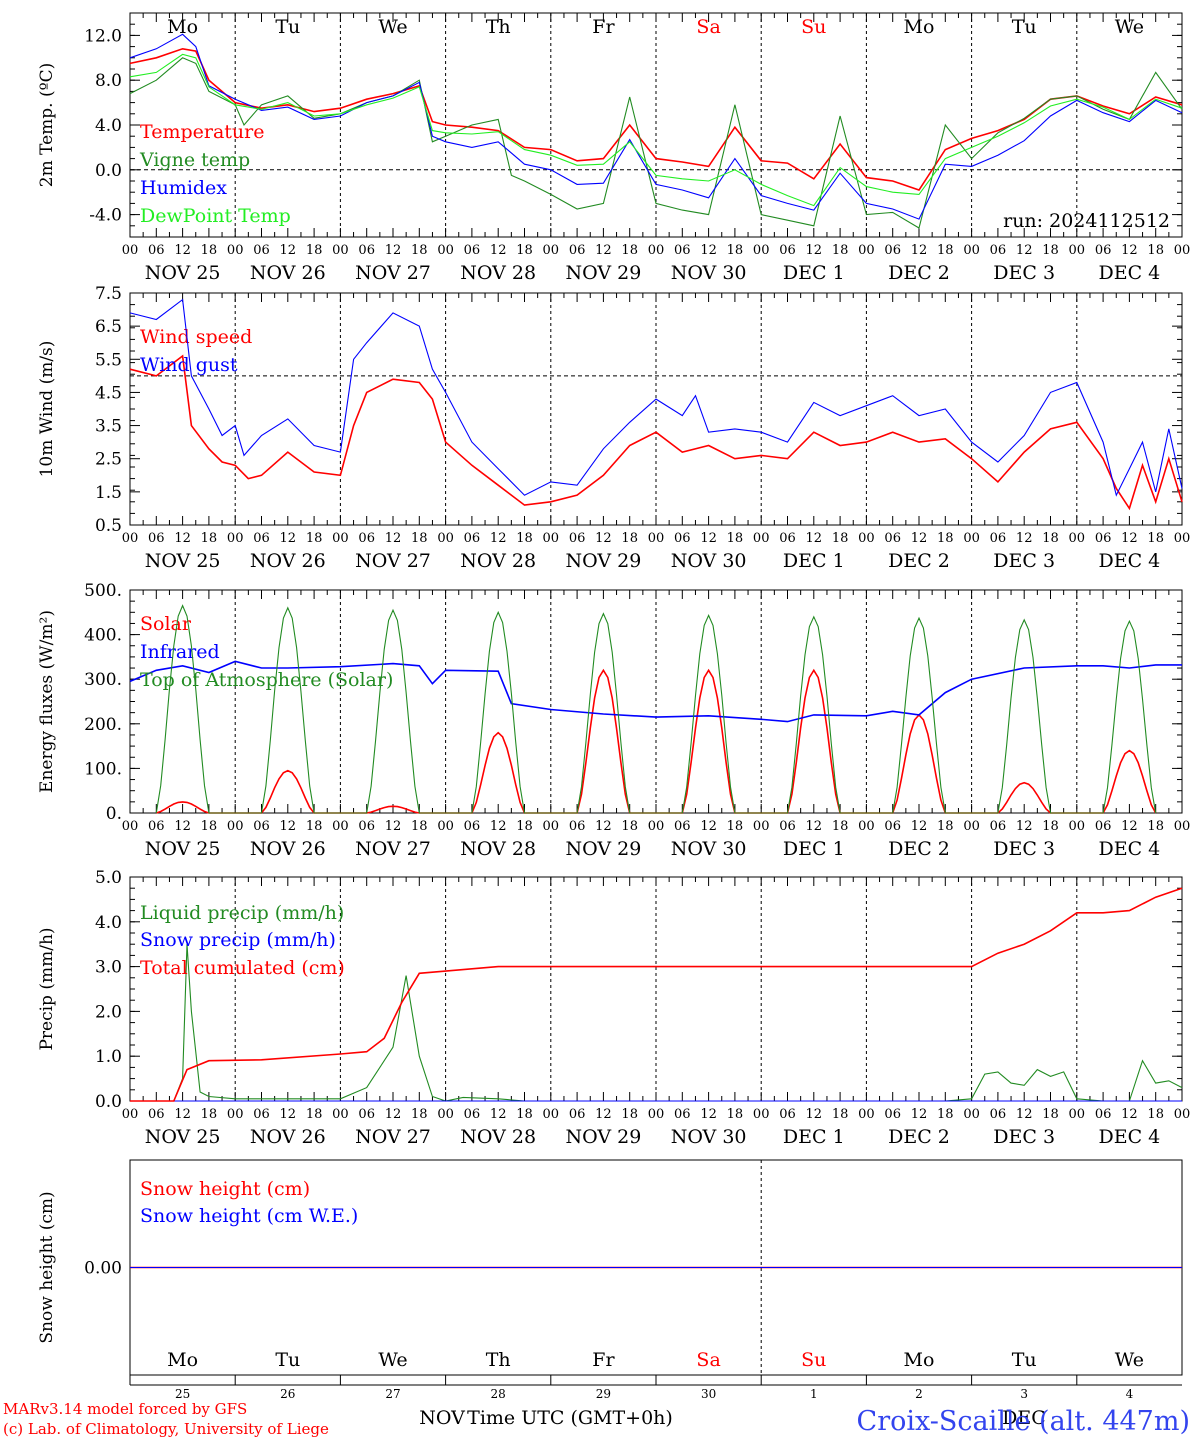 Image resolution: width=1194 pixels, height=1440 pixels. What do you see at coordinates (108, 526) in the screenshot?
I see `y-tick-label: 0.5` at bounding box center [108, 526].